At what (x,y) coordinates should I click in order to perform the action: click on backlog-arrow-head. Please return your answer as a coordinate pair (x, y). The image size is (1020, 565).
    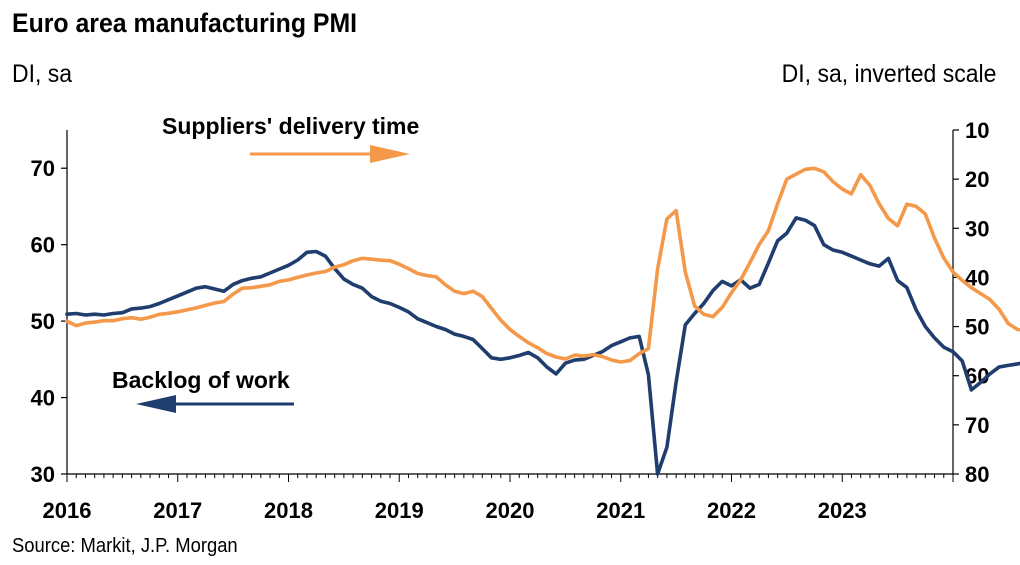
    Looking at the image, I should click on (156, 404).